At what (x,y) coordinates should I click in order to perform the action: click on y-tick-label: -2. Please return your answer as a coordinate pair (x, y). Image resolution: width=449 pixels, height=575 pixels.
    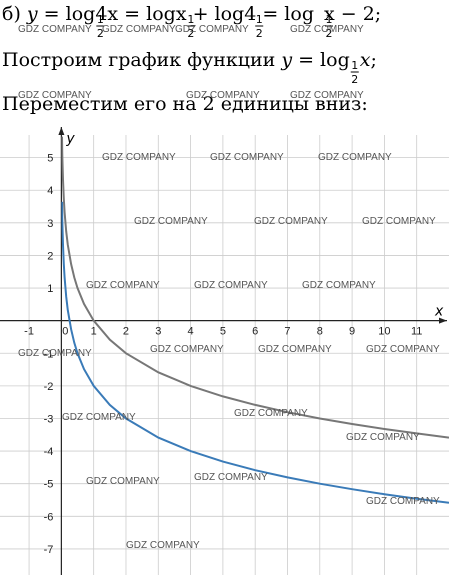
    Looking at the image, I should click on (49, 387).